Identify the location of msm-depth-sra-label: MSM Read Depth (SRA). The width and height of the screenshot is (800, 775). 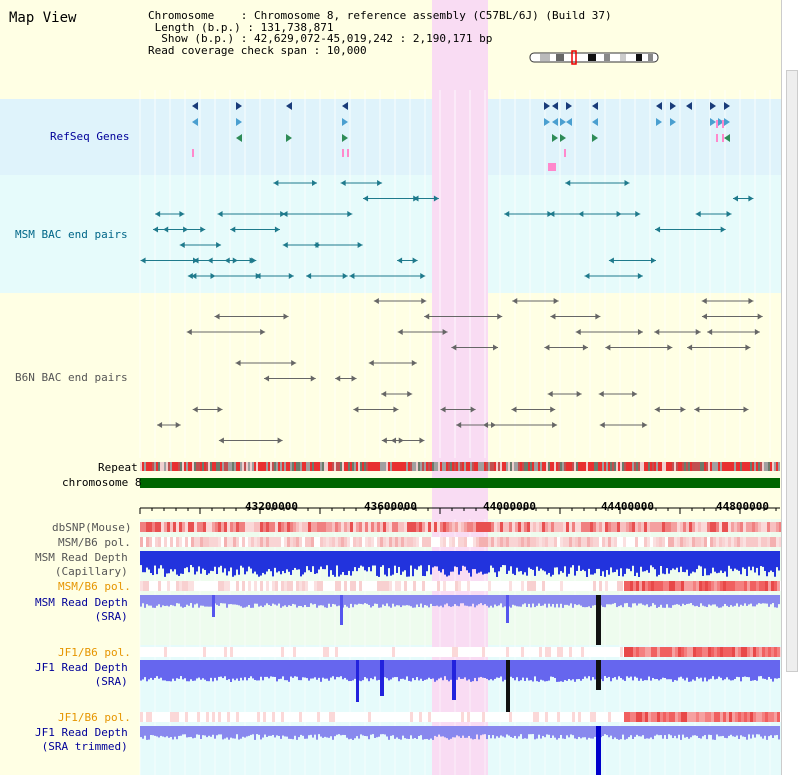
(81, 610).